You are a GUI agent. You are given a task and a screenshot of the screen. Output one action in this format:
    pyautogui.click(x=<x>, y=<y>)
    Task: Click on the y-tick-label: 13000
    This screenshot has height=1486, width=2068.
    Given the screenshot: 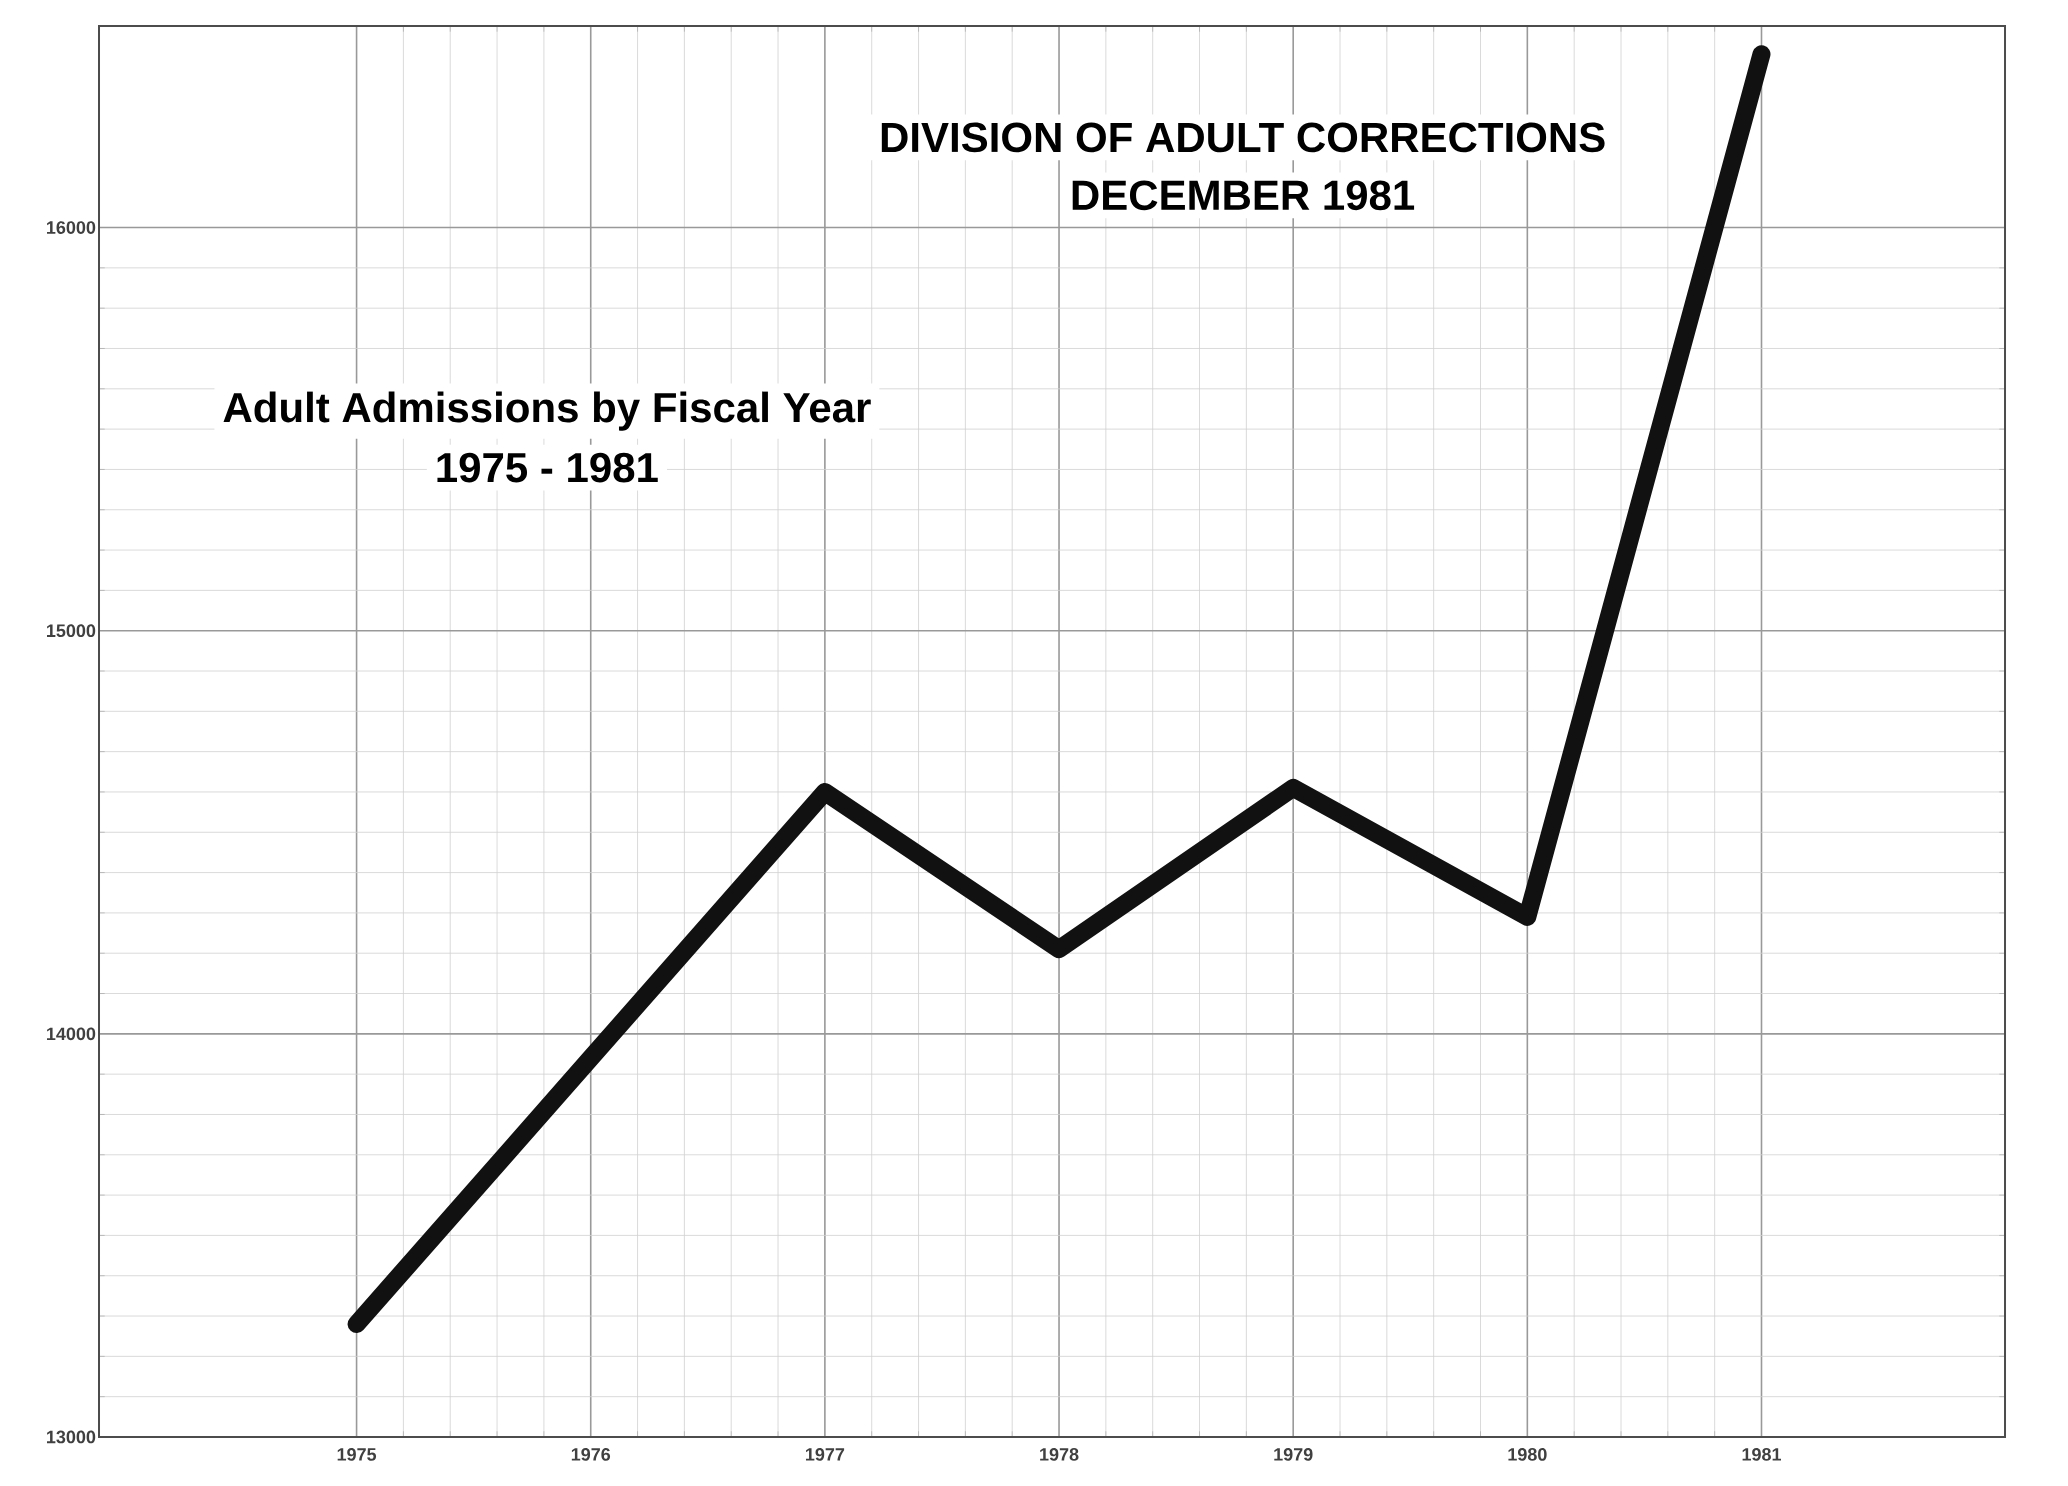 What is the action you would take?
    pyautogui.click(x=71, y=1437)
    